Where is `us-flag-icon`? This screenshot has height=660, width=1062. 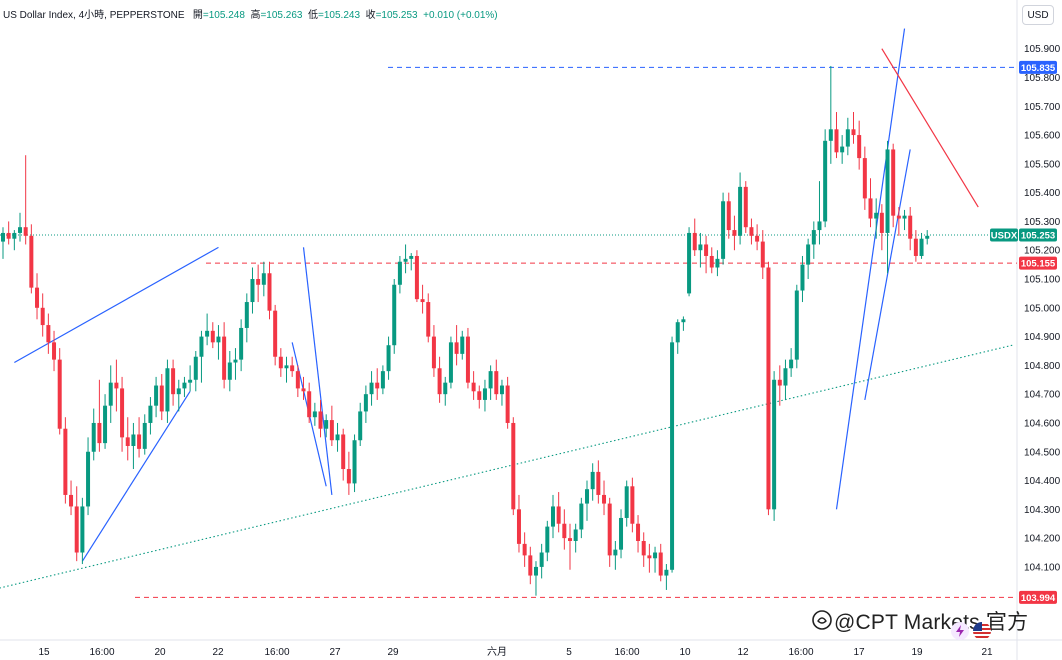 us-flag-icon is located at coordinates (982, 631).